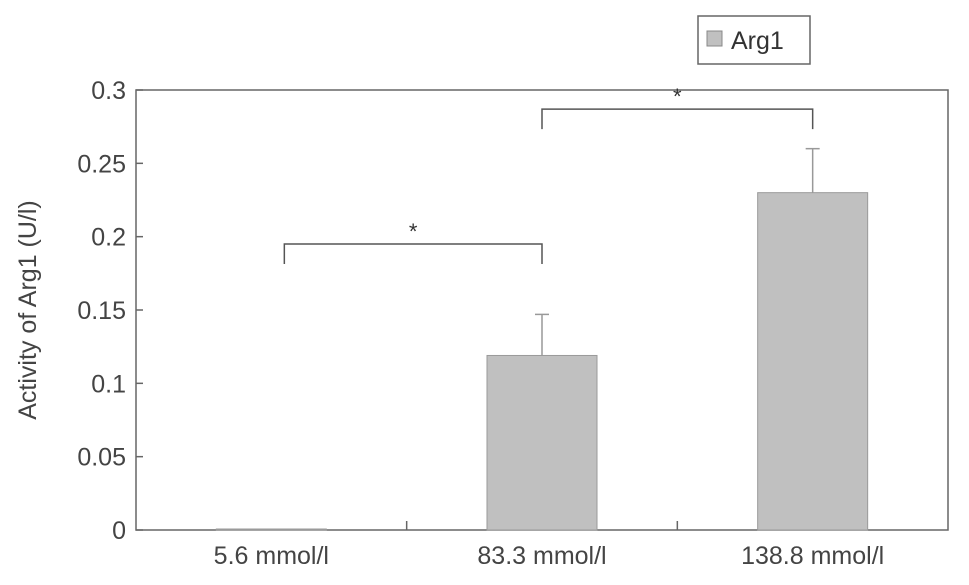 The image size is (969, 585). What do you see at coordinates (812, 556) in the screenshot?
I see `x-tick-label: 138.8 mmol/l` at bounding box center [812, 556].